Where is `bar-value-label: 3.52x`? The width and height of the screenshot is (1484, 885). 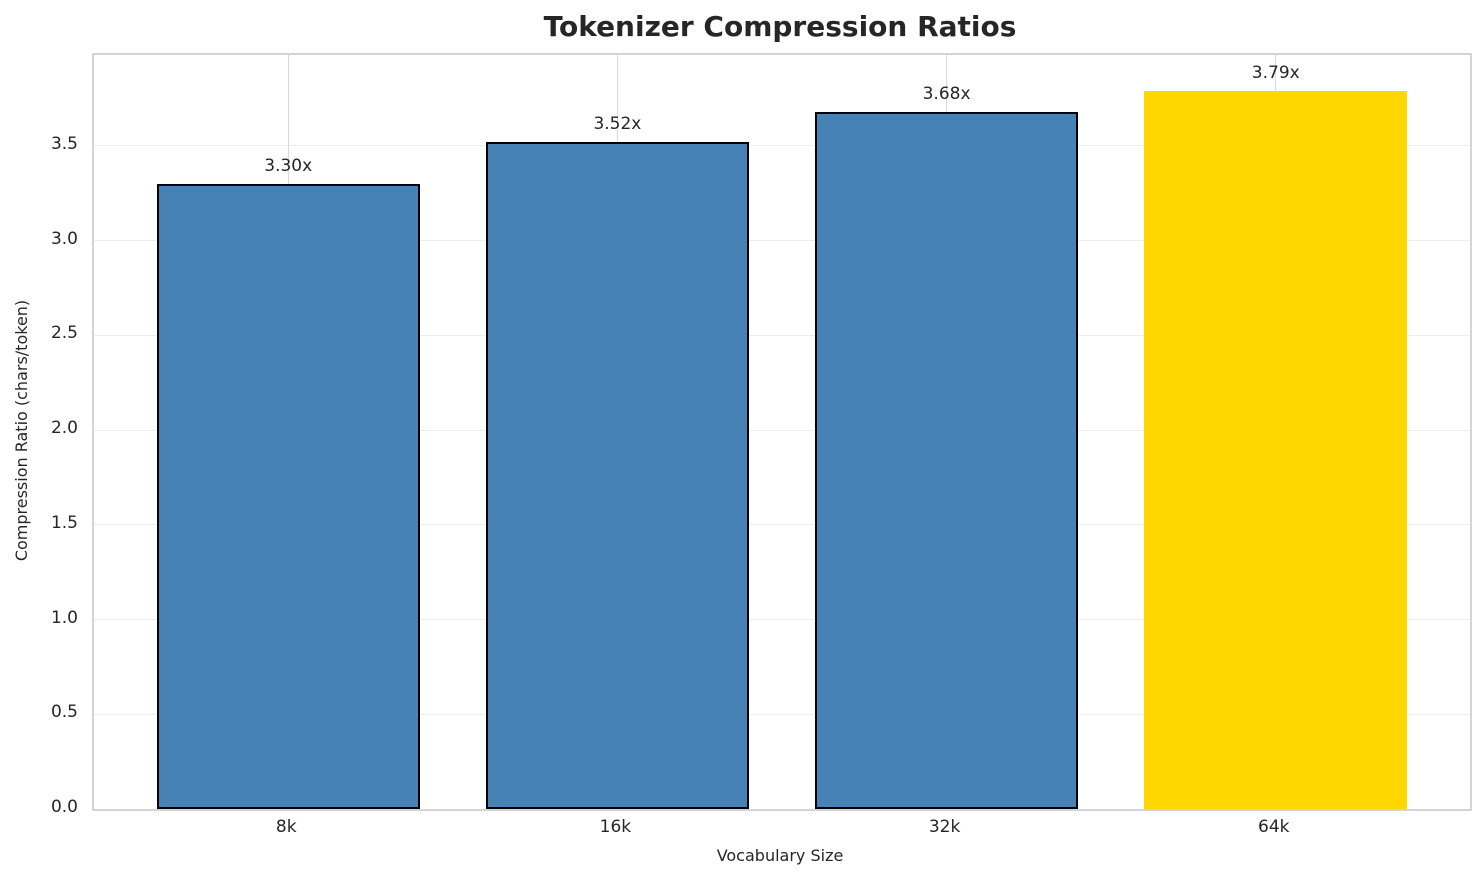
bar-value-label: 3.52x is located at coordinates (617, 124).